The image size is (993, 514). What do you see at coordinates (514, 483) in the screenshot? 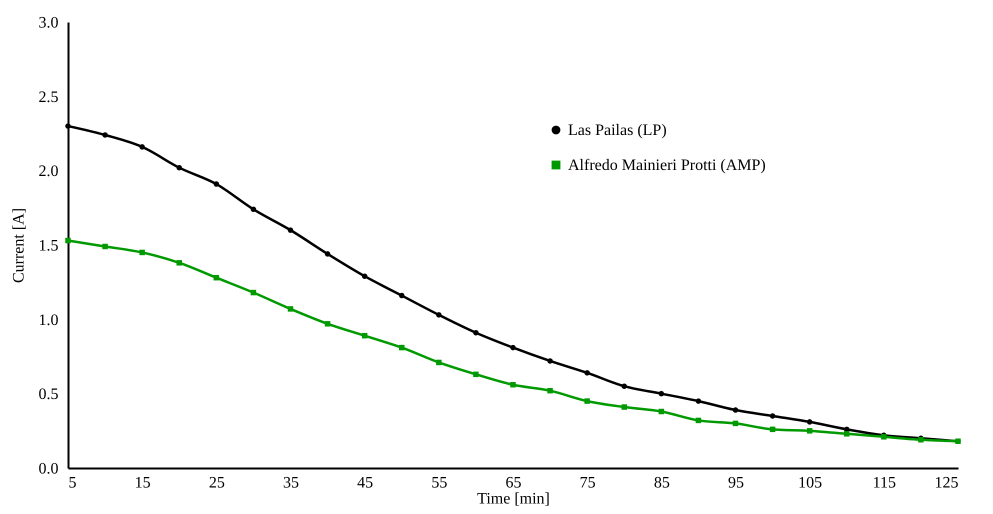
I see `x-tick-label: 65` at bounding box center [514, 483].